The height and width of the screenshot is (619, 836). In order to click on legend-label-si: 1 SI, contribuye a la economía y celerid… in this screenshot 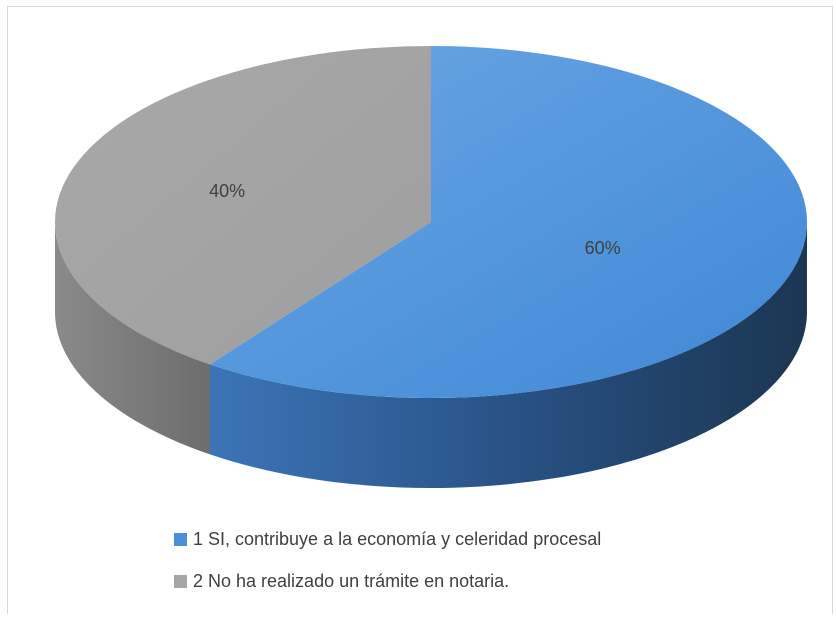, I will do `click(397, 538)`.